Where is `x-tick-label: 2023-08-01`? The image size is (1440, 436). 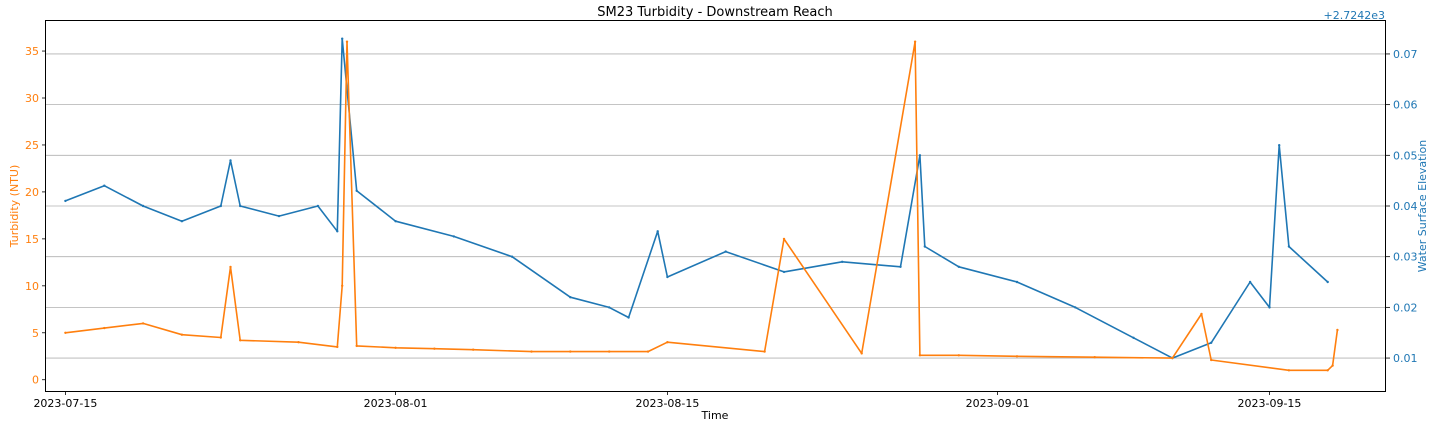
x-tick-label: 2023-08-01 is located at coordinates (396, 403).